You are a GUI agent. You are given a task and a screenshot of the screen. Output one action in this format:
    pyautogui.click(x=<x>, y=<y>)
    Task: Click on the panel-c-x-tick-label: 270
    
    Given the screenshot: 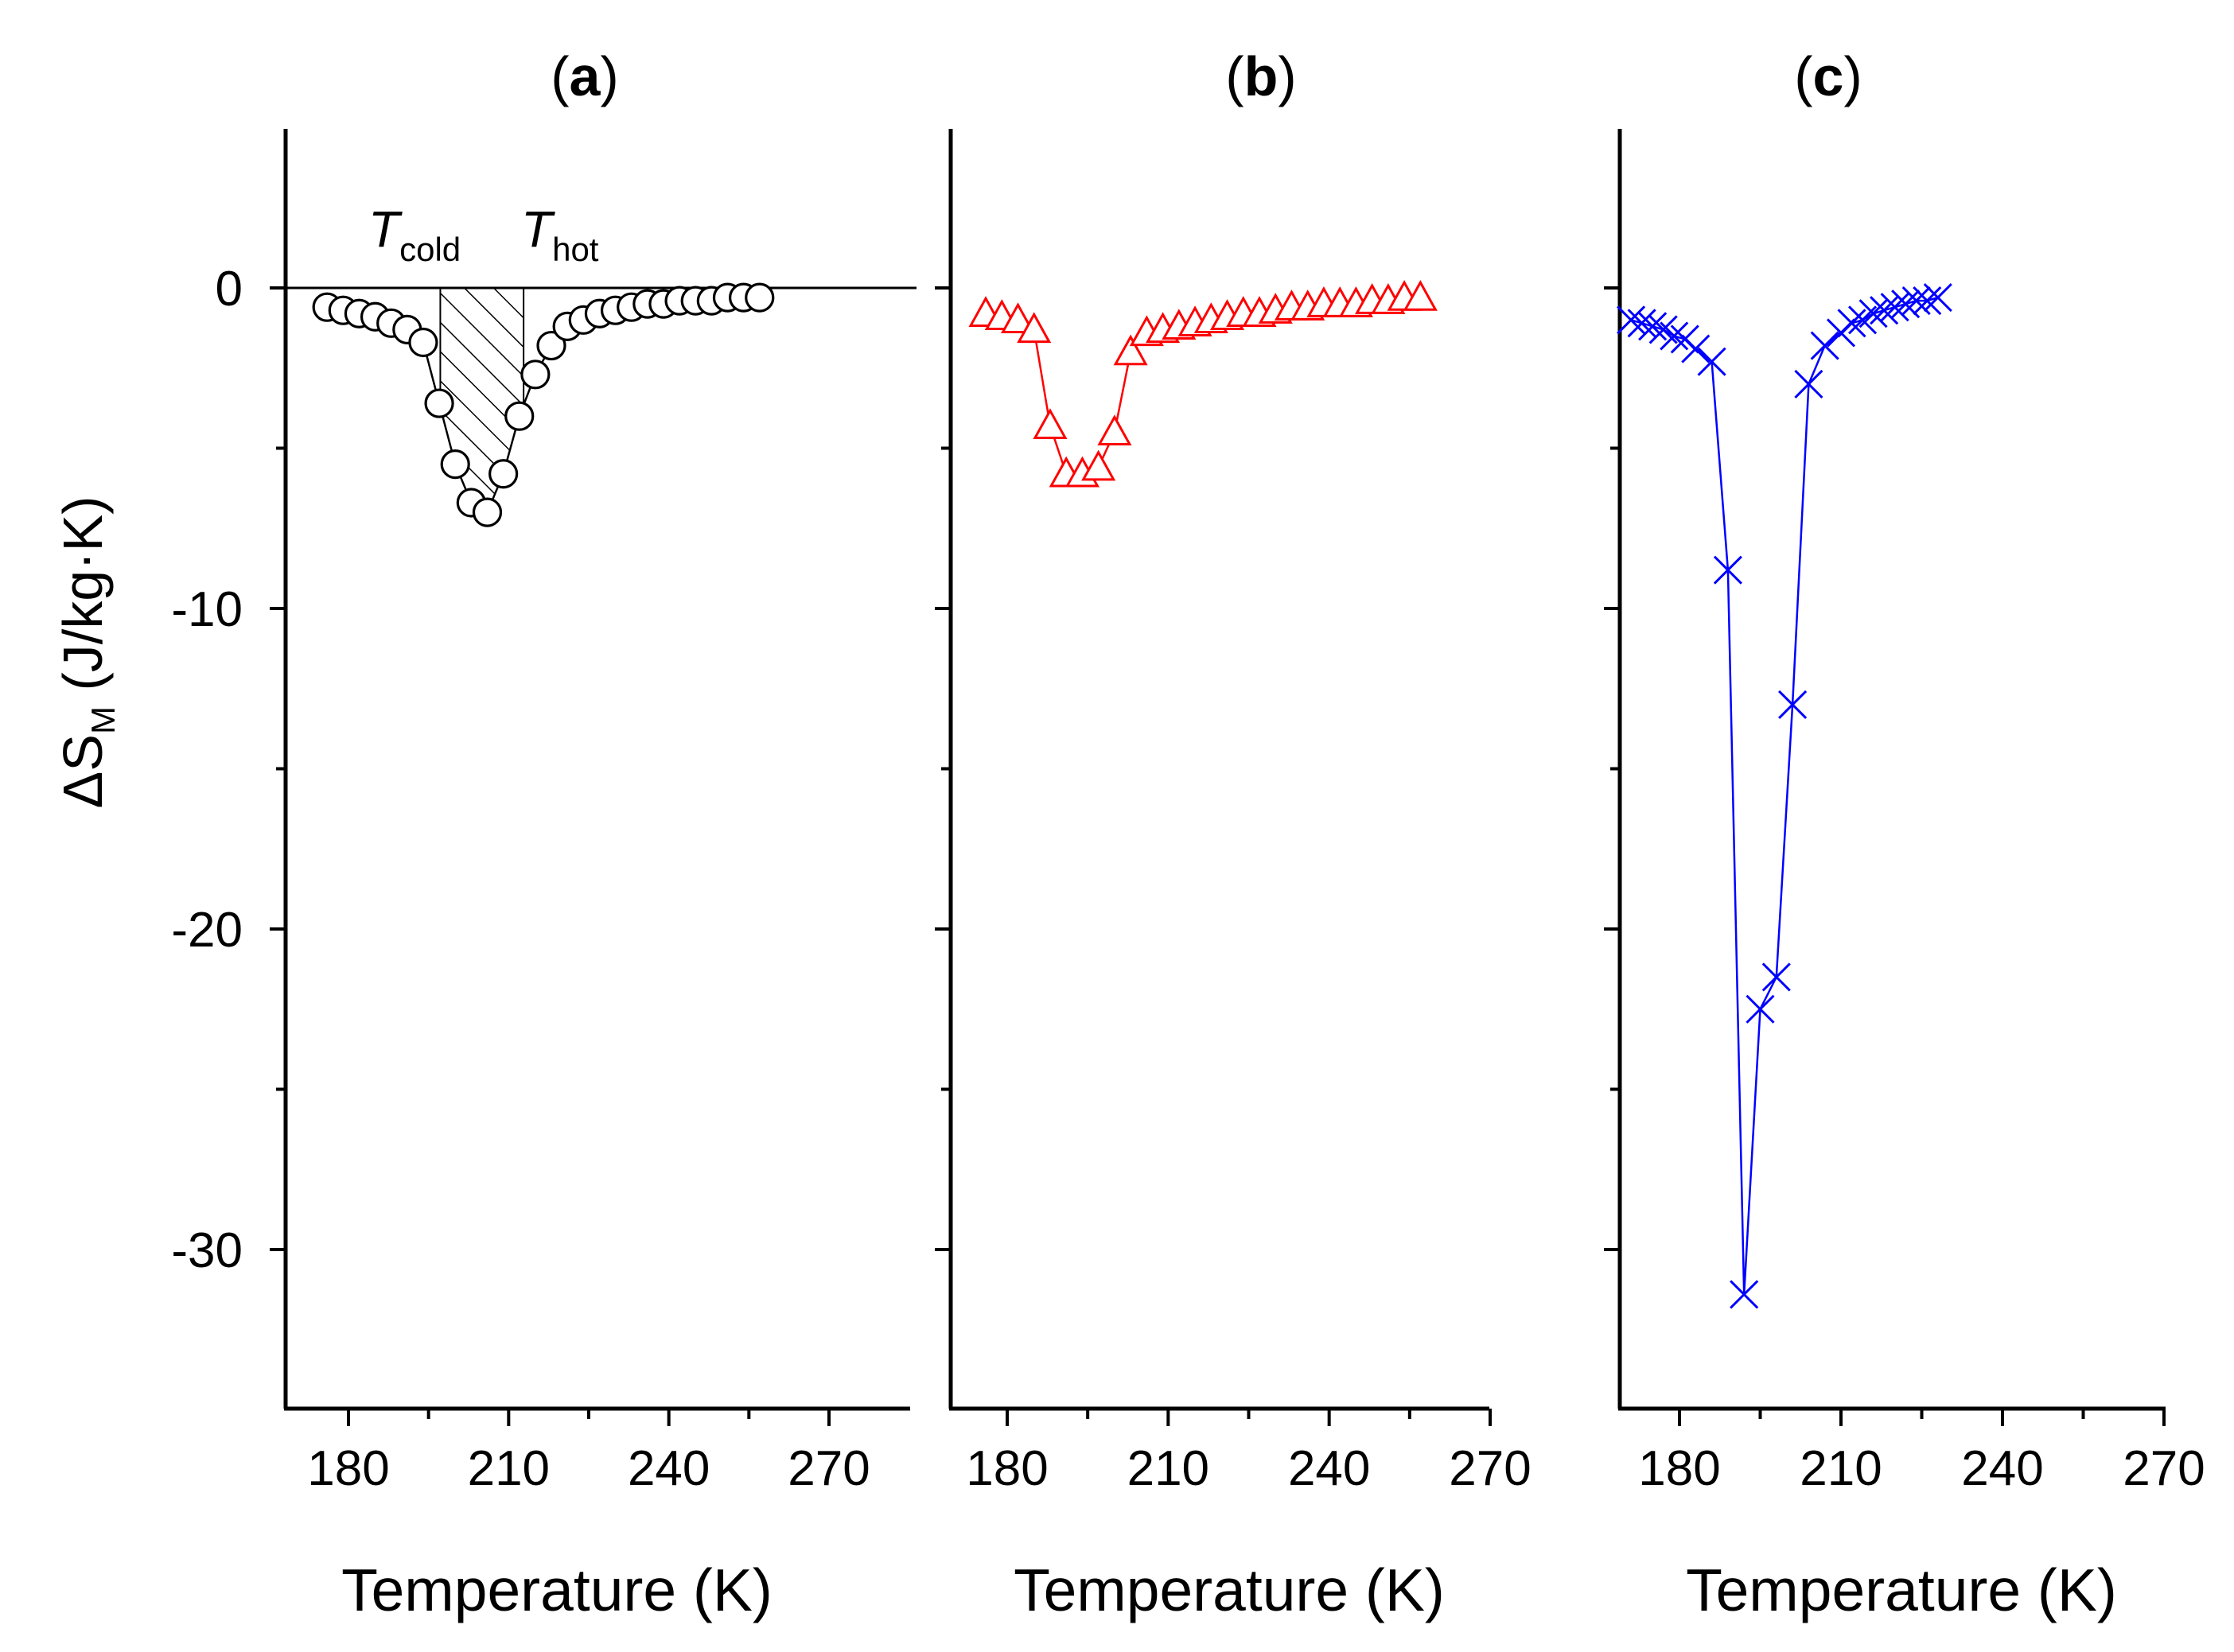 What is the action you would take?
    pyautogui.click(x=2164, y=1469)
    